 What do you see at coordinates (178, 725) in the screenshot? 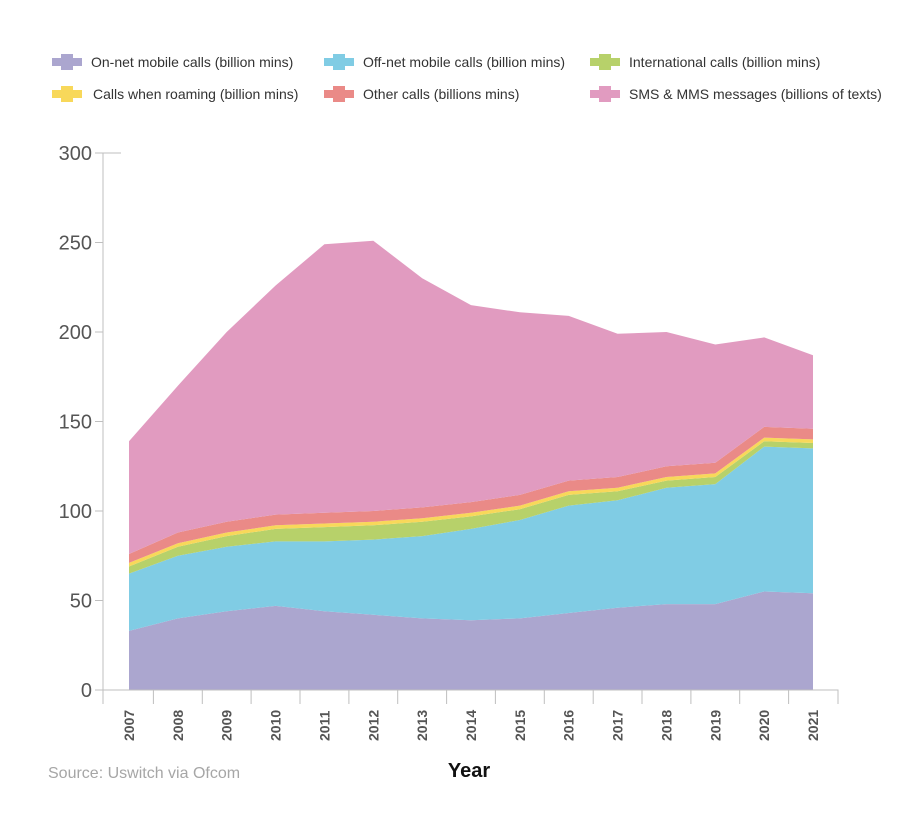
I see `x-tick-label: 2008` at bounding box center [178, 725].